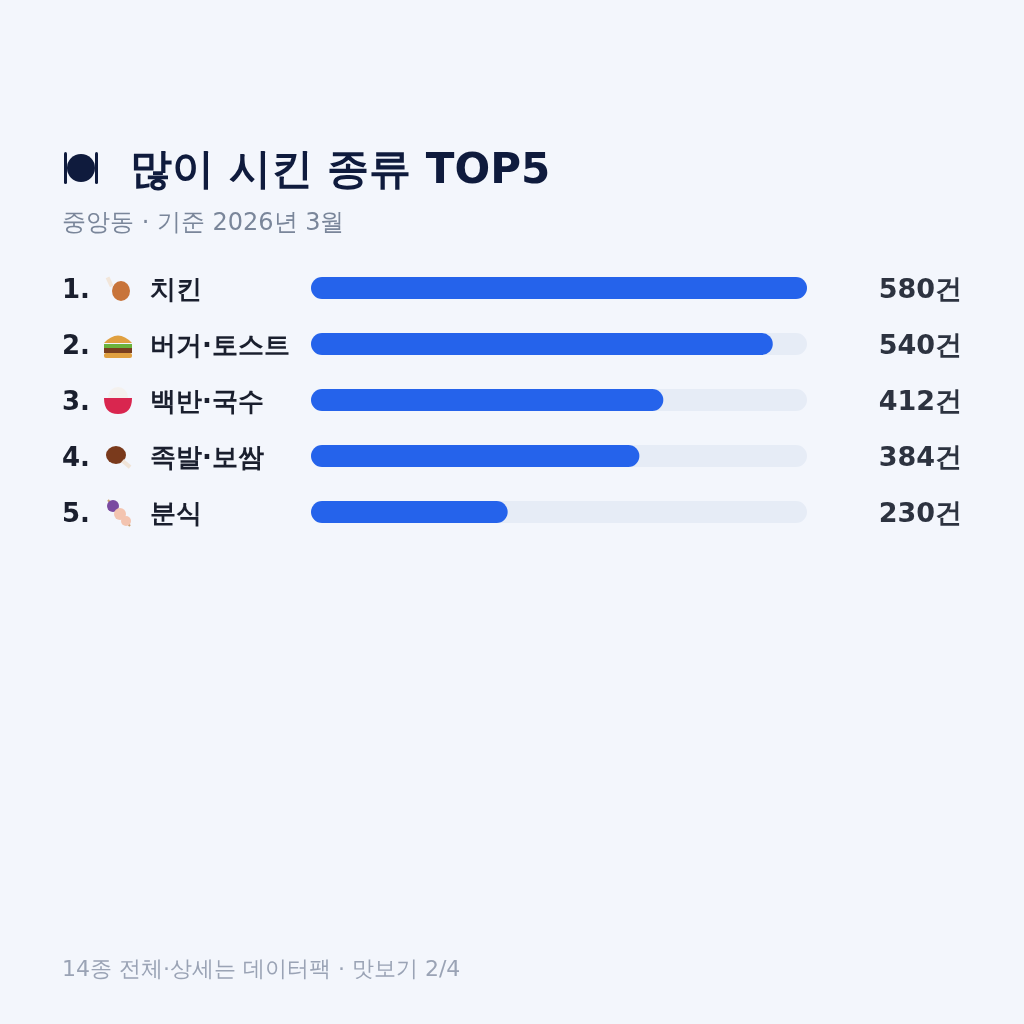 This screenshot has height=1024, width=1024. Describe the element at coordinates (132, 513) in the screenshot. I see `category-label: 5. 분식` at that location.